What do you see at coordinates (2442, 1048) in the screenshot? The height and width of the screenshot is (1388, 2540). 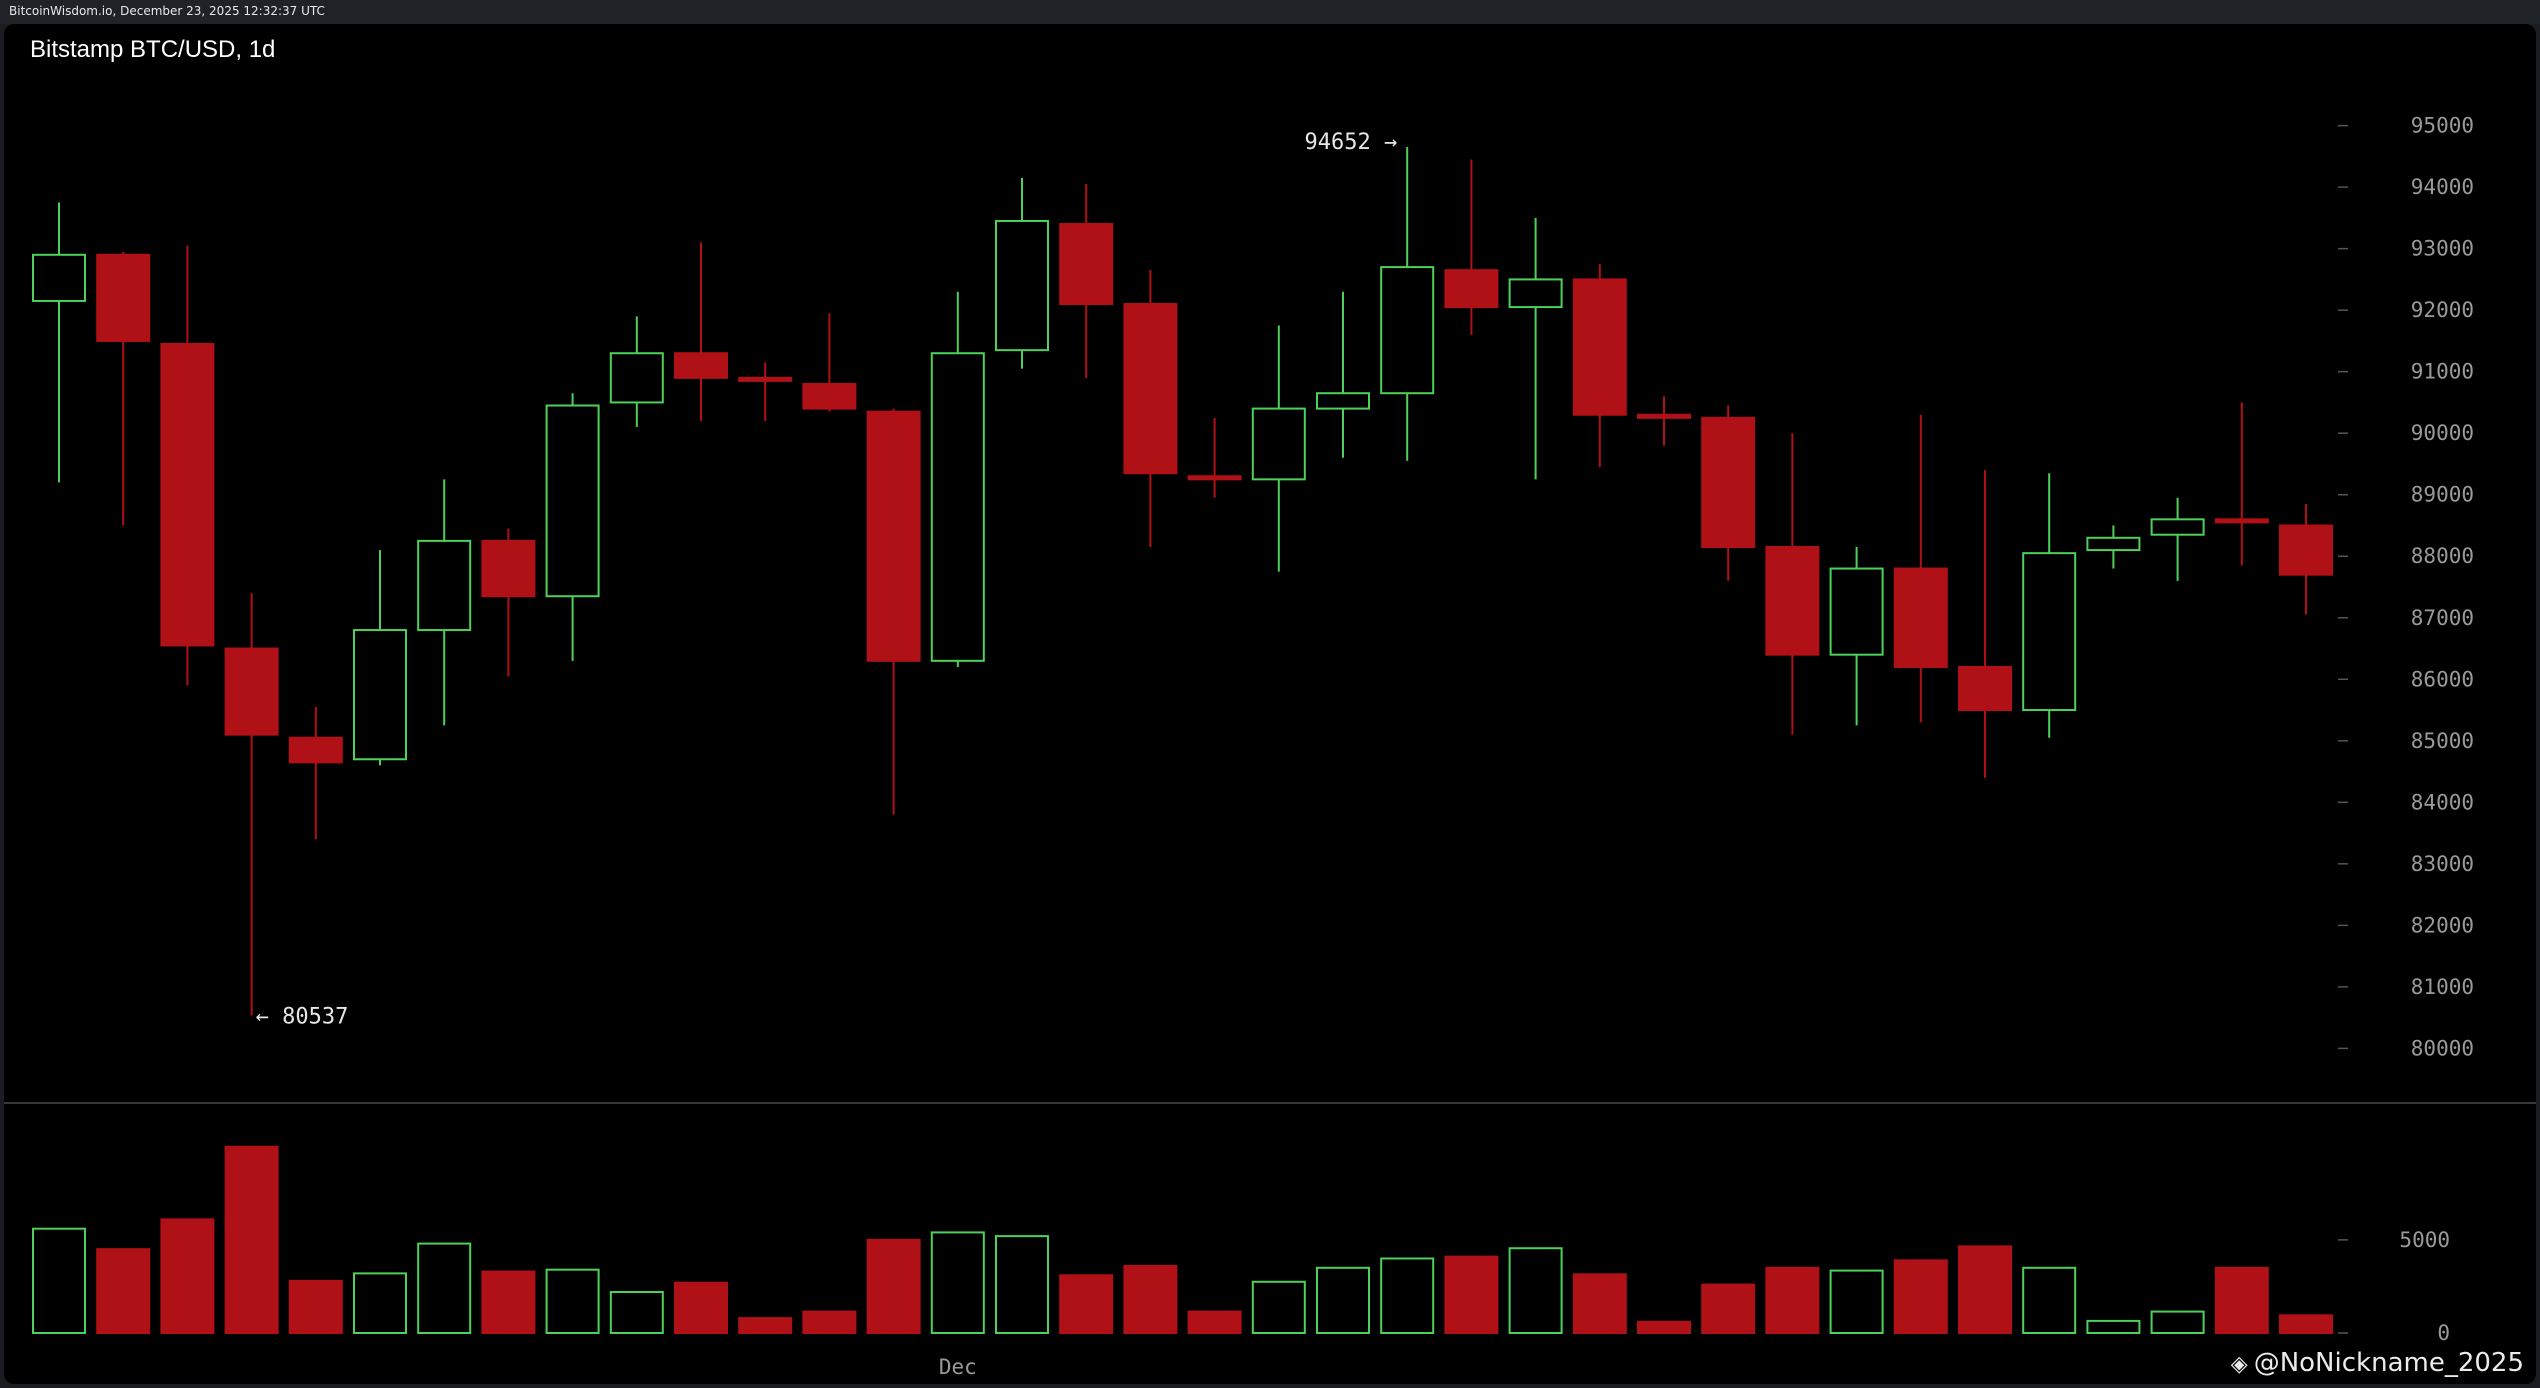 I see `price-tick-label: 80000` at bounding box center [2442, 1048].